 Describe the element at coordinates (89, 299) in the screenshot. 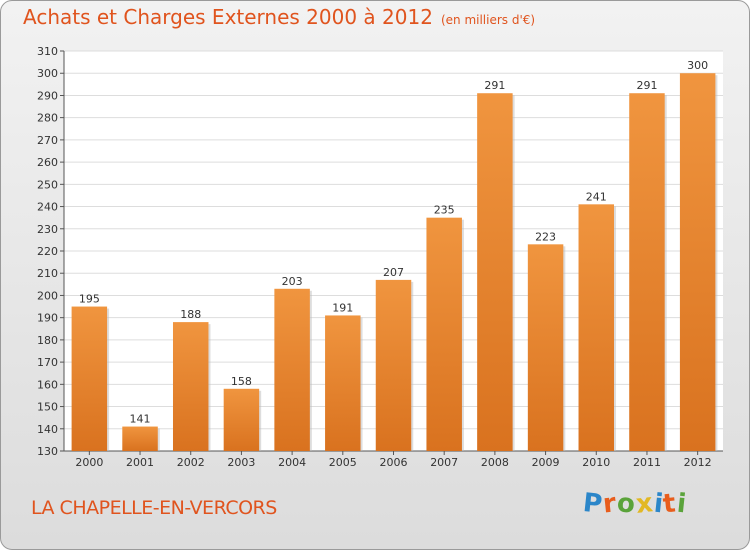

I see `bar-value-label: 195` at that location.